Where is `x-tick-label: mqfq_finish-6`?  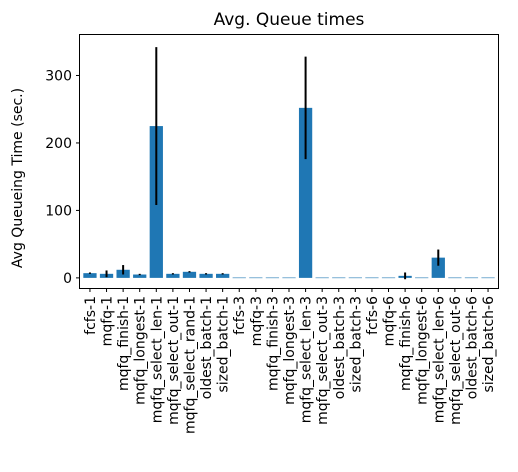 x-tick-label: mqfq_finish-6 is located at coordinates (406, 343).